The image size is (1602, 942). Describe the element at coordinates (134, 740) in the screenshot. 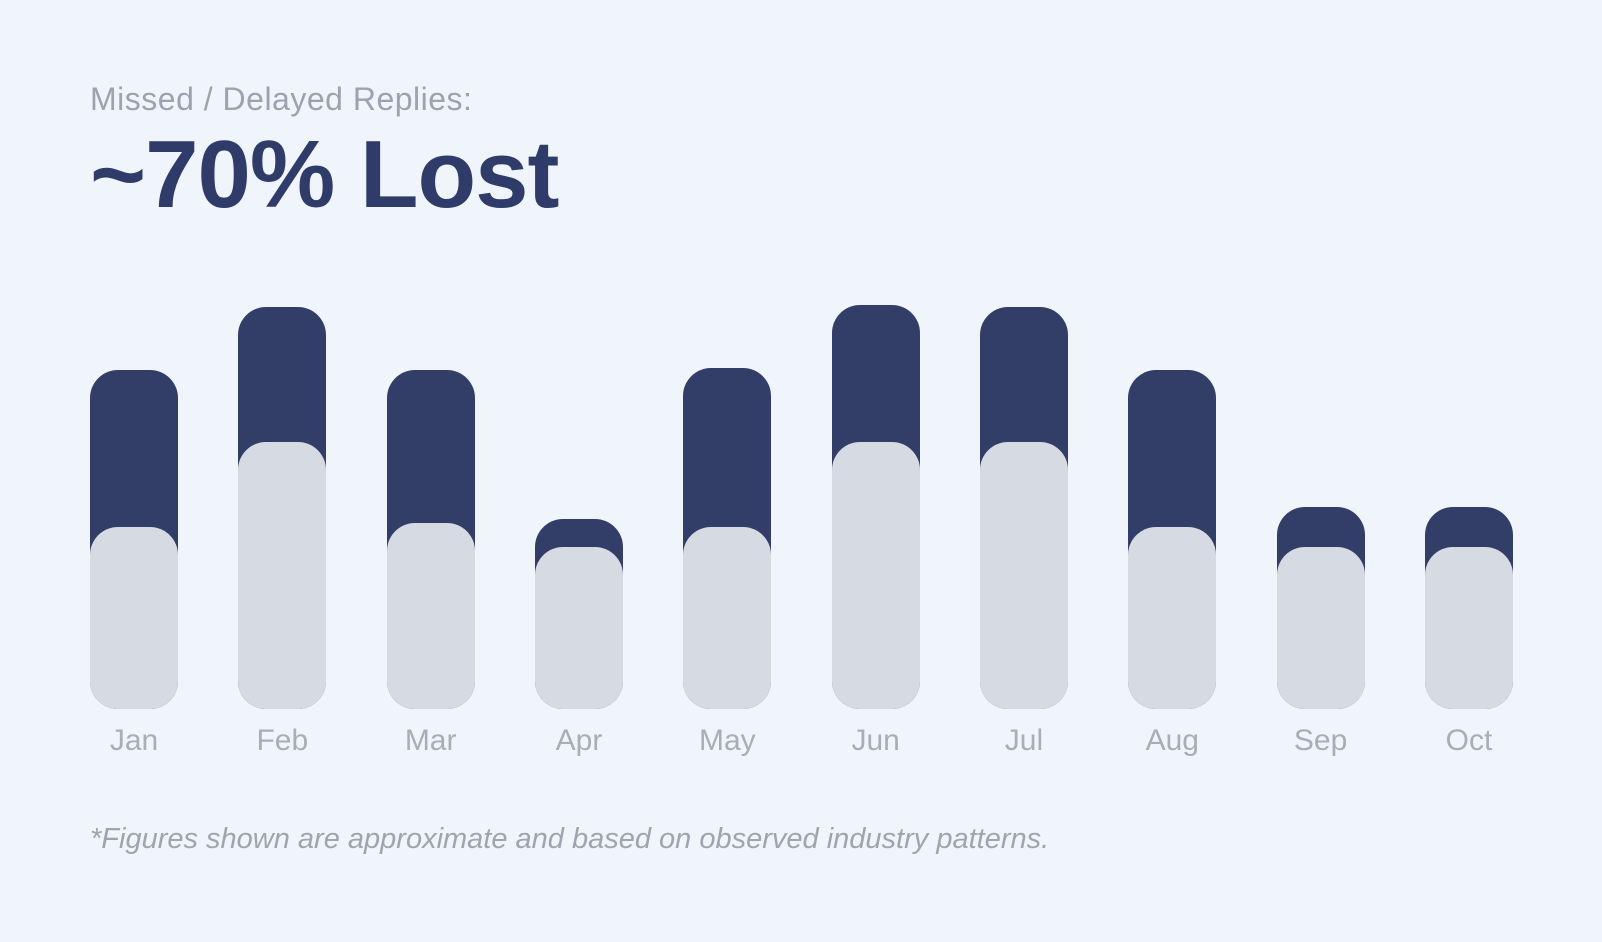

I see `month-label: Jan` at that location.